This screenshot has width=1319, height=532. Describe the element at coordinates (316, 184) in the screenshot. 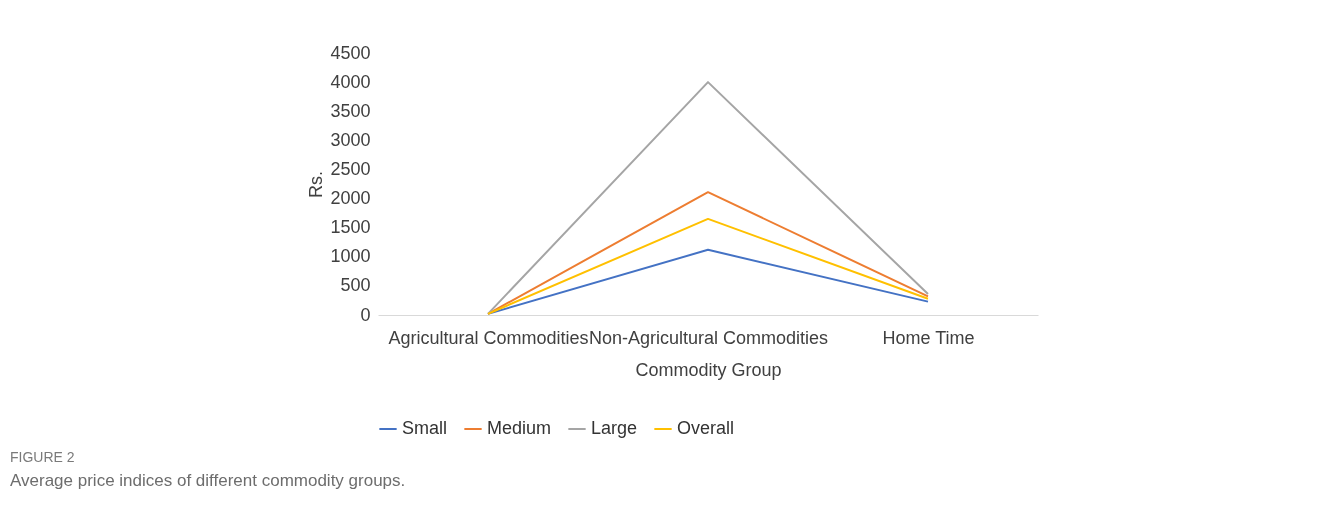

I see `y-axis-title: Rs.` at that location.